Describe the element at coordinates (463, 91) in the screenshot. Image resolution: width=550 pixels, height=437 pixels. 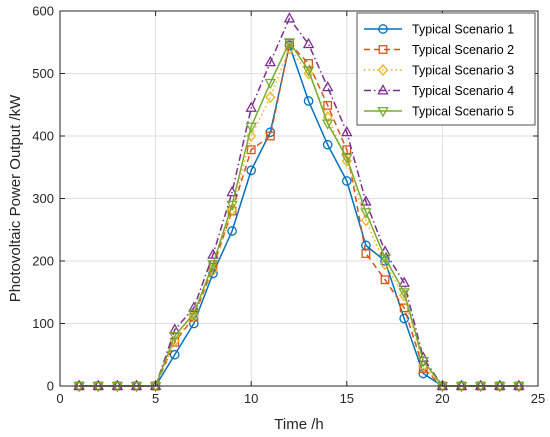
I see `legend-label: Typical Scenario 4` at that location.